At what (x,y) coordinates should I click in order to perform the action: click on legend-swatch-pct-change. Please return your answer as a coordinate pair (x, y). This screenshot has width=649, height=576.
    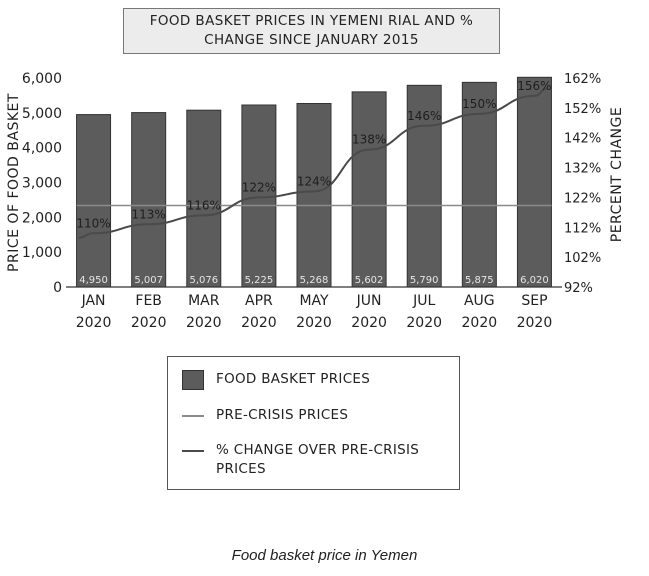
    Looking at the image, I should click on (193, 451).